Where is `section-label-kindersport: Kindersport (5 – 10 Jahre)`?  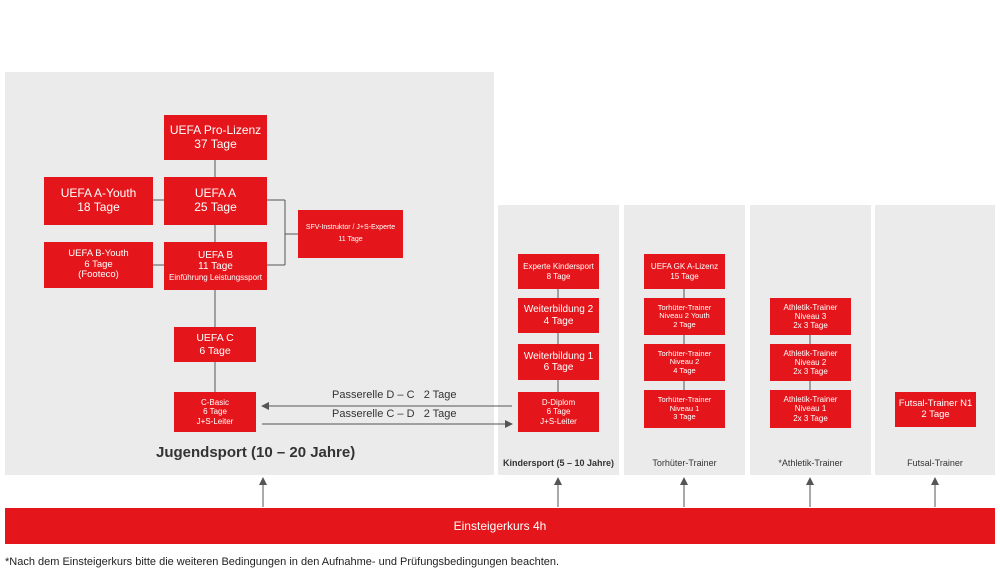
section-label-kindersport: Kindersport (5 – 10 Jahre) is located at coordinates (558, 463).